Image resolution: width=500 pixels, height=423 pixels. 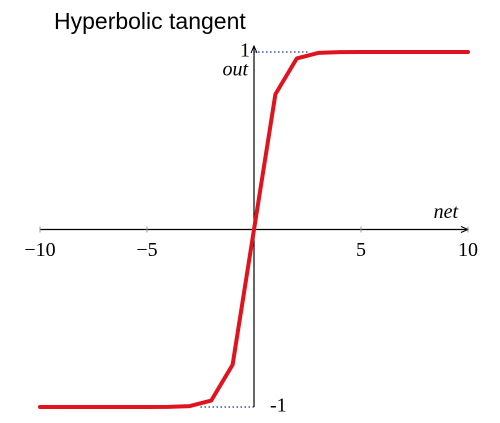 I want to click on y-tick-label: -1, so click(x=278, y=406).